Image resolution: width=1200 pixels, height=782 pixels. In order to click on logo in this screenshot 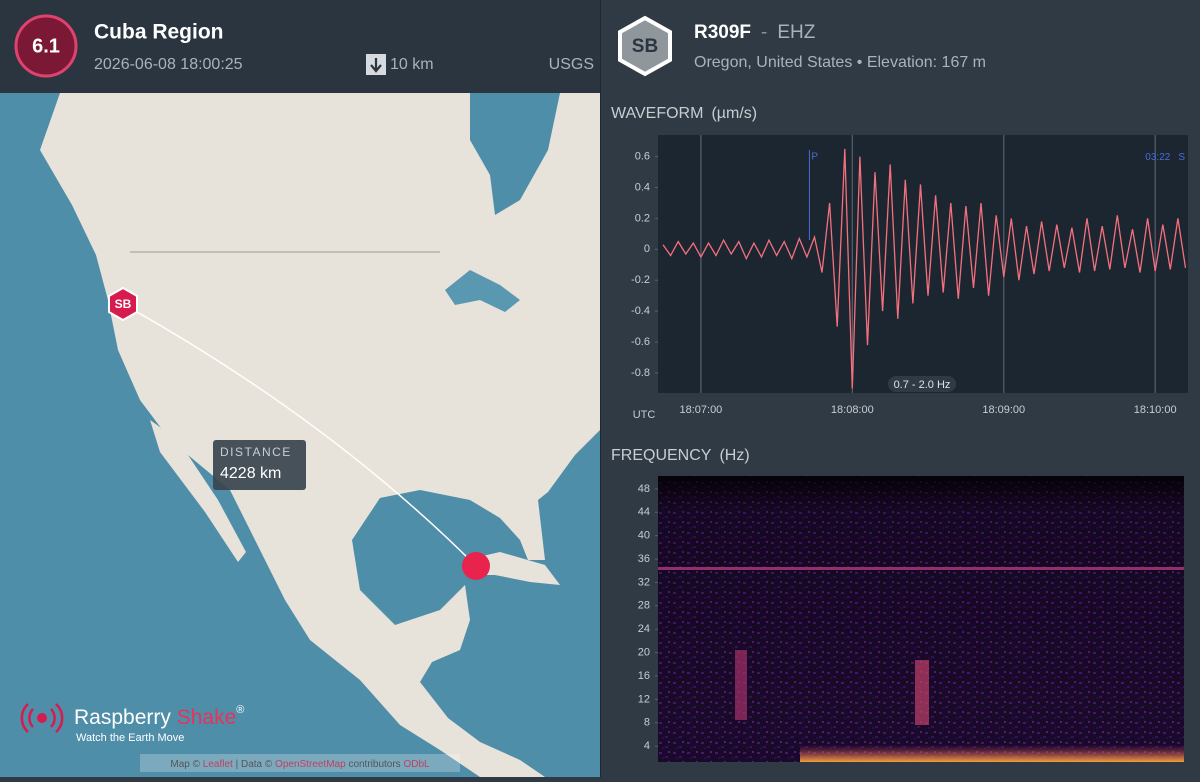, I will do `click(42, 718)`.